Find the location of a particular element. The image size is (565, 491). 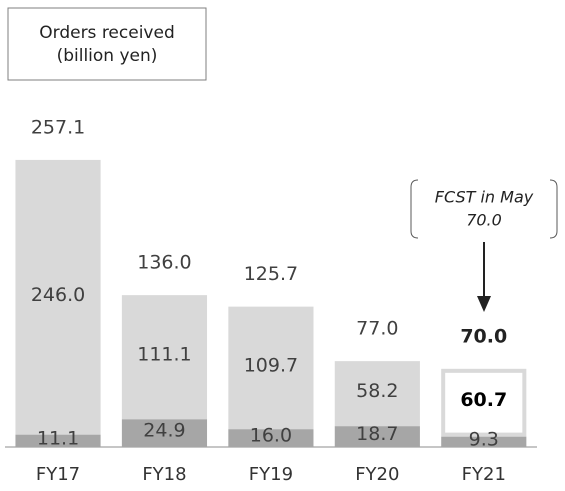

value-label: 16.0 is located at coordinates (271, 436).